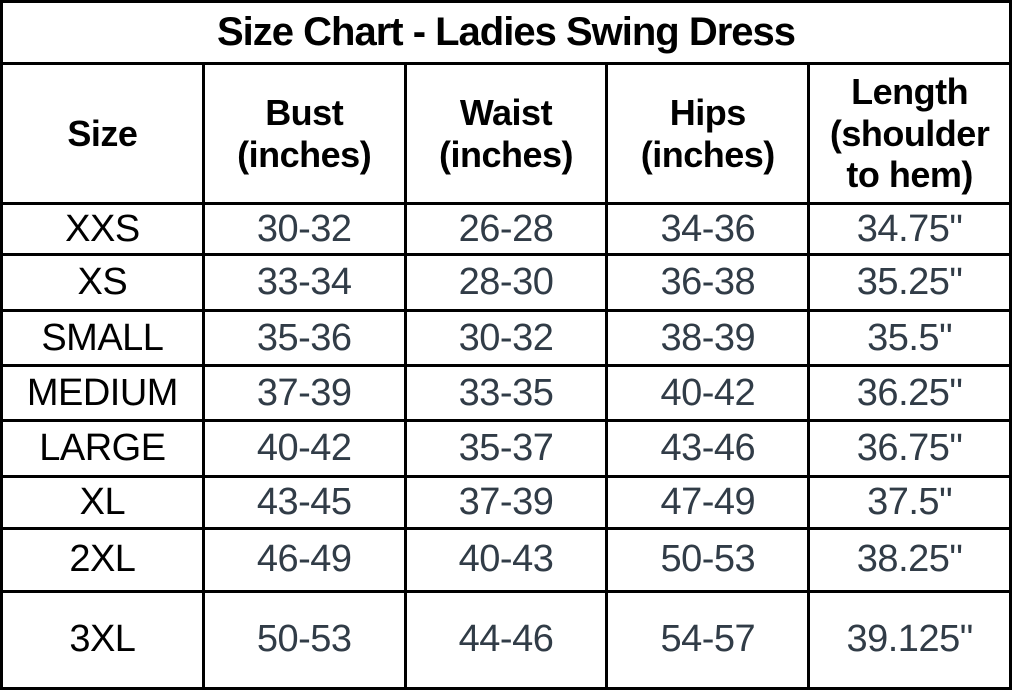  Describe the element at coordinates (102, 502) in the screenshot. I see `size-label: XL` at that location.